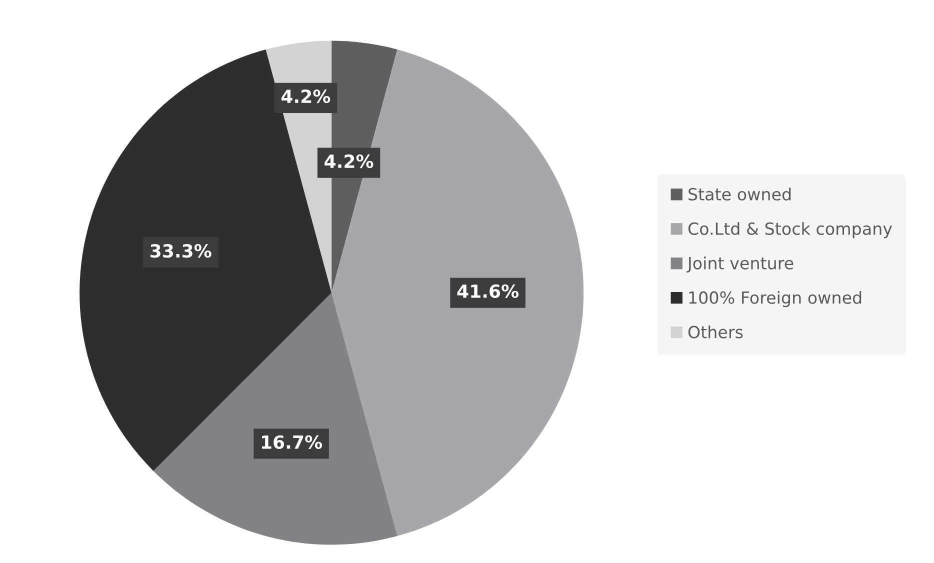 This screenshot has width=934, height=563. What do you see at coordinates (275, 418) in the screenshot?
I see `pie-slice` at bounding box center [275, 418].